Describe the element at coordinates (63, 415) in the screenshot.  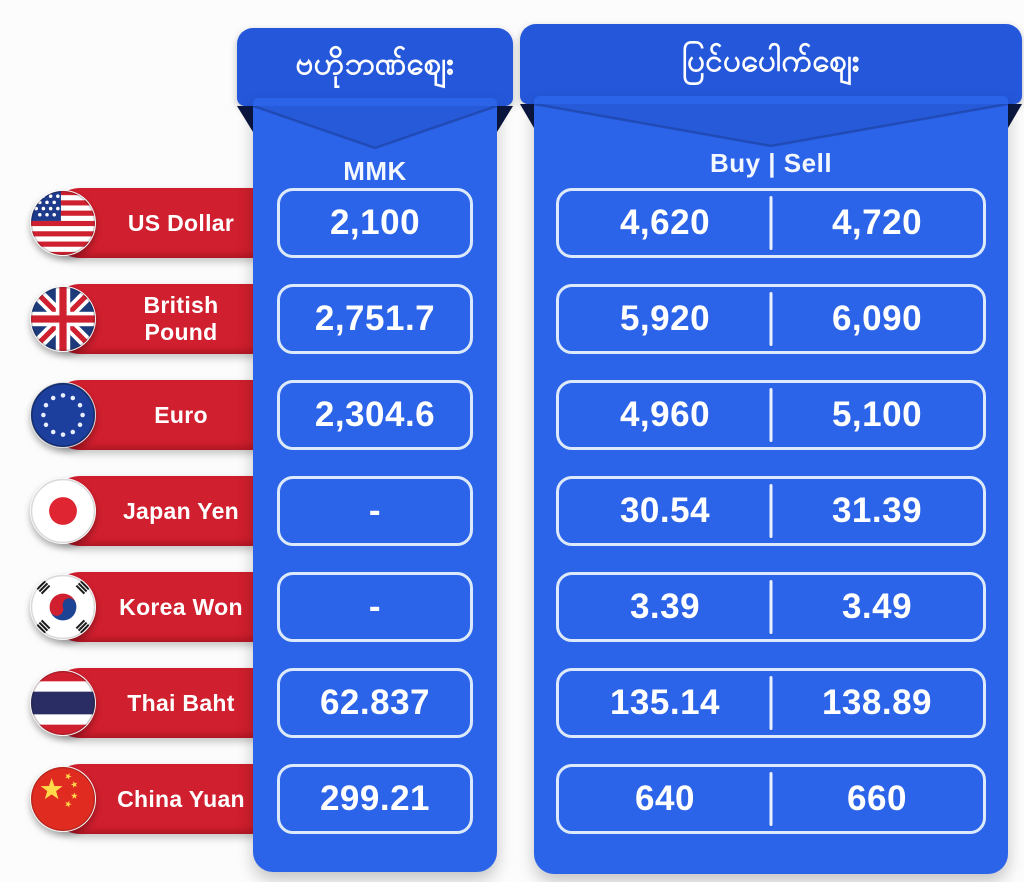
I see `eu-flag-icon` at that location.